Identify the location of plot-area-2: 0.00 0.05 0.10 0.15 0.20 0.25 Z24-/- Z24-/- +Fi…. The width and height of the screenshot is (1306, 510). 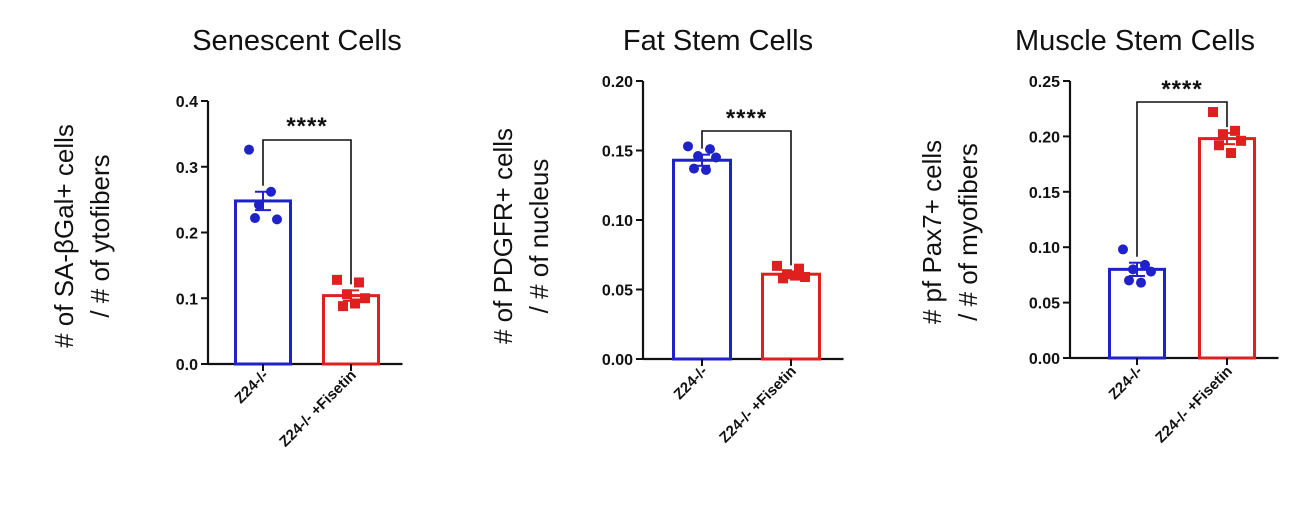
(1154, 260).